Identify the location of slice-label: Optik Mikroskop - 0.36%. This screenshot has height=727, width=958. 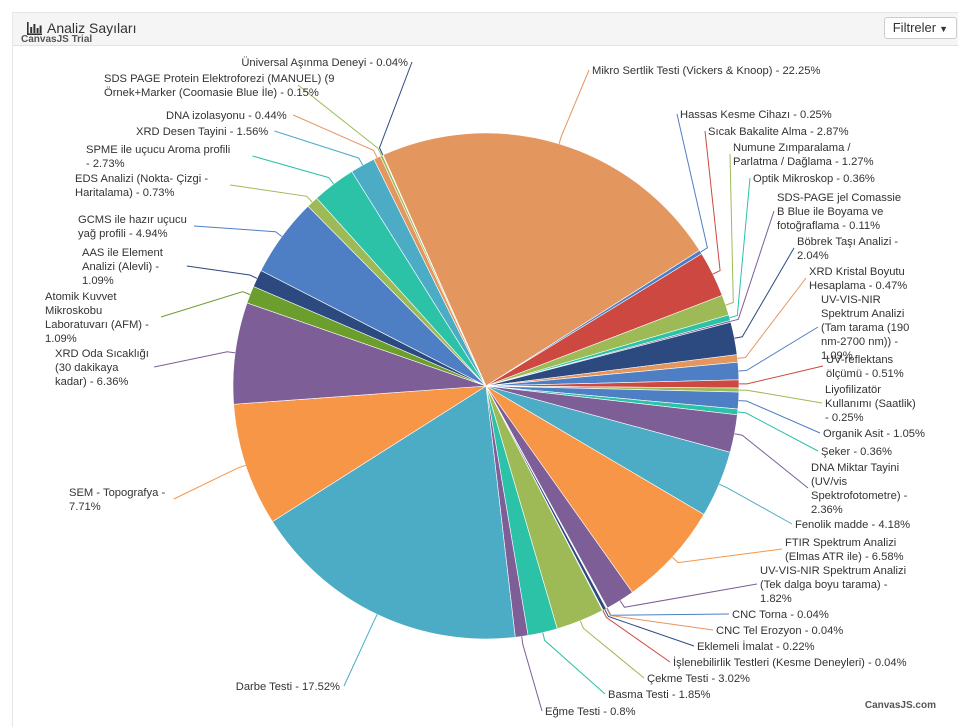
(814, 179).